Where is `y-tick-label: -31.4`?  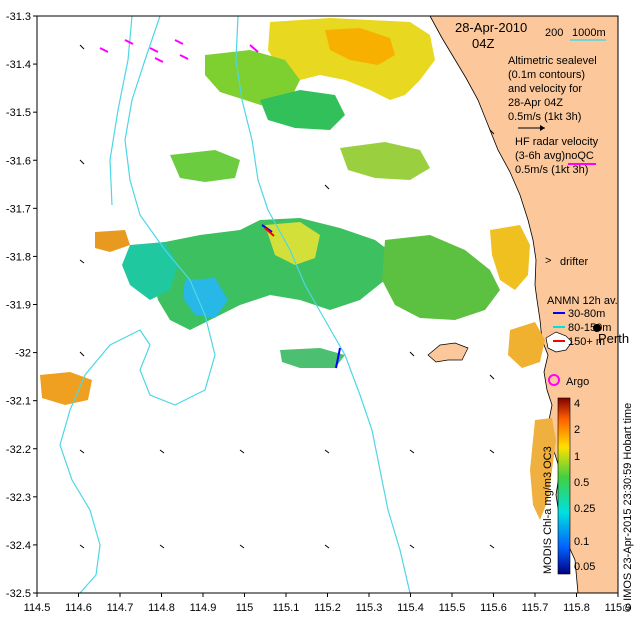
y-tick-label: -31.4 is located at coordinates (18, 65).